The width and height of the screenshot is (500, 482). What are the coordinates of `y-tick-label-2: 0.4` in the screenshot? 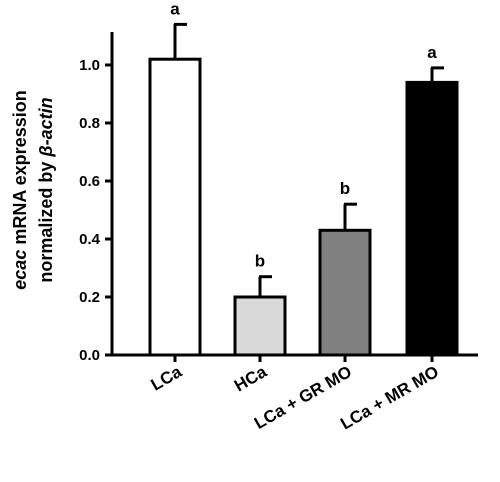 It's located at (90, 239).